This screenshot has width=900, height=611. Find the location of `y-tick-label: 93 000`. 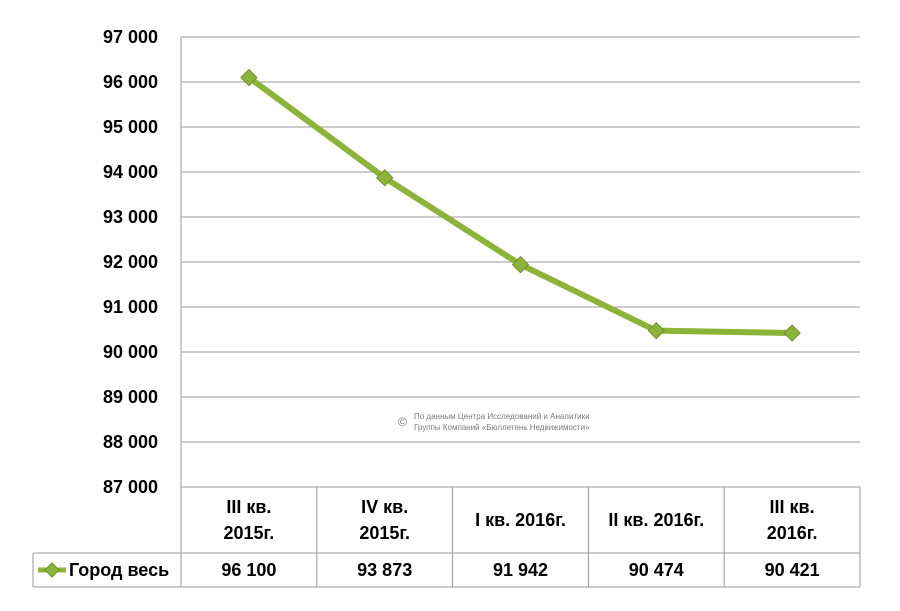

y-tick-label: 93 000 is located at coordinates (130, 217).